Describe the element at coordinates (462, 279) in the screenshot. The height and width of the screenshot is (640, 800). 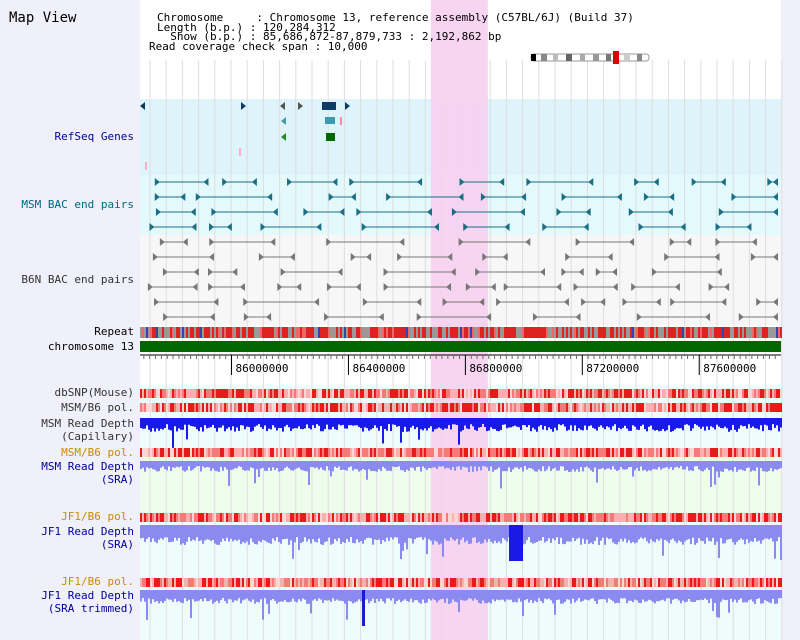
I see `b6n-bac-end-pairs` at that location.